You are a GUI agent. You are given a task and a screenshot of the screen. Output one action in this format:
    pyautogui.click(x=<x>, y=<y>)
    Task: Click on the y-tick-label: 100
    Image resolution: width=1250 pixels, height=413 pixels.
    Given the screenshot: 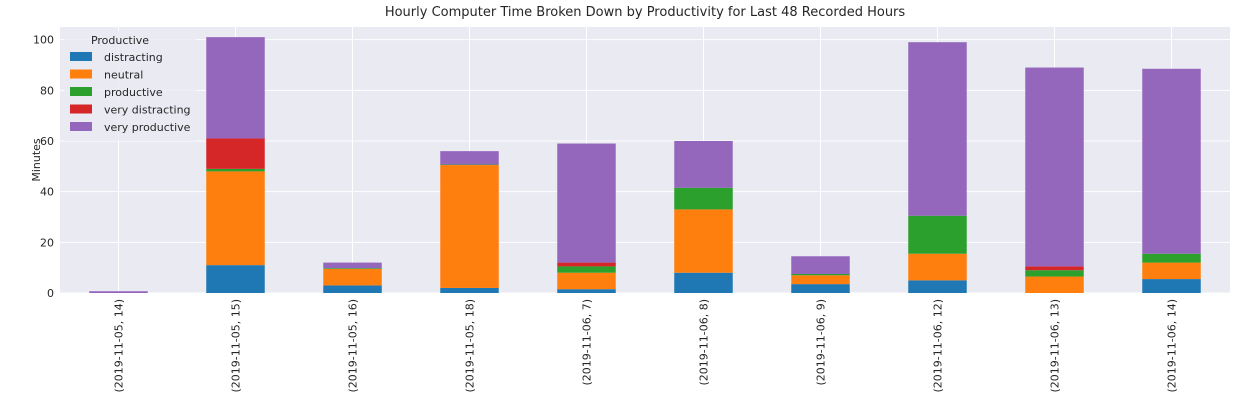 What is the action you would take?
    pyautogui.click(x=43, y=40)
    